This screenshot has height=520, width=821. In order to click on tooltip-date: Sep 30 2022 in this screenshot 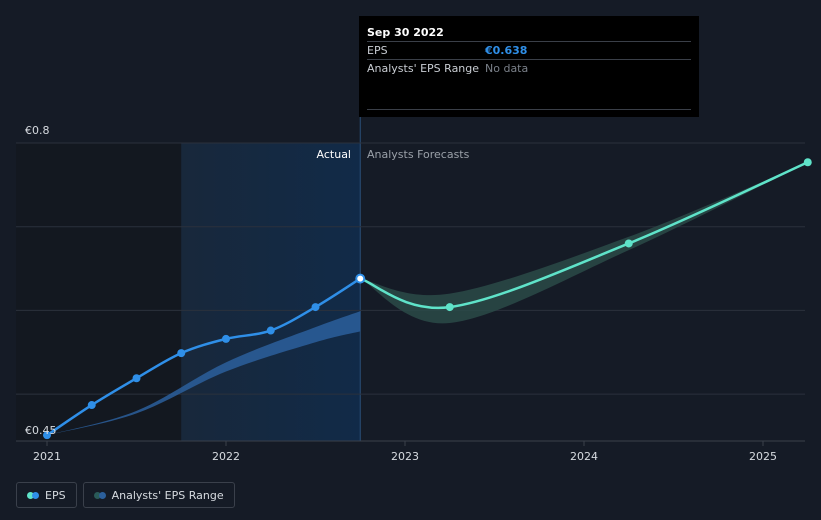, I will do `click(405, 32)`.